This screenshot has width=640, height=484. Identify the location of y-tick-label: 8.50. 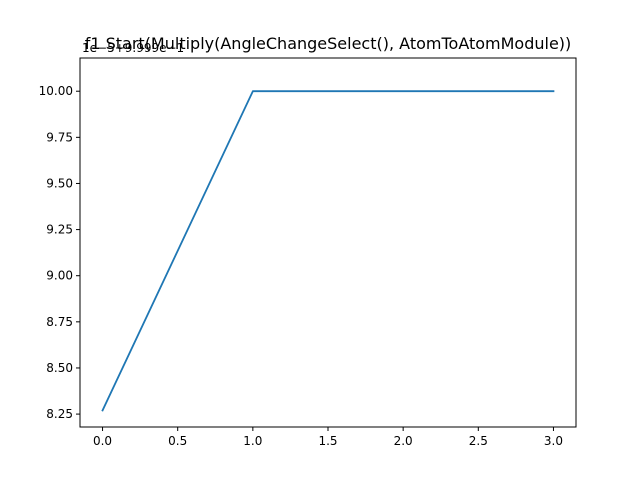
(59, 368).